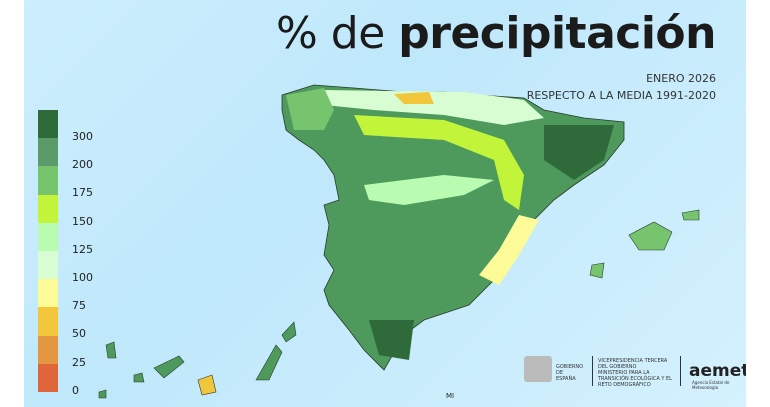  What do you see at coordinates (65, 253) in the screenshot?
I see `color-legend: 300 200 175 150 125 100 75 50 25 0` at bounding box center [65, 253].